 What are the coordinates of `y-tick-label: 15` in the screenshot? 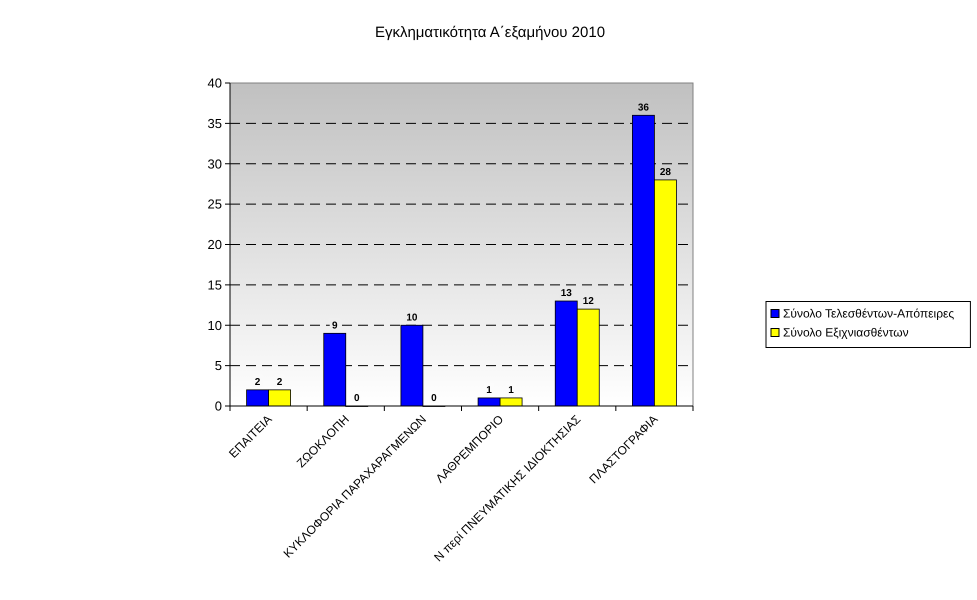 It's located at (215, 284).